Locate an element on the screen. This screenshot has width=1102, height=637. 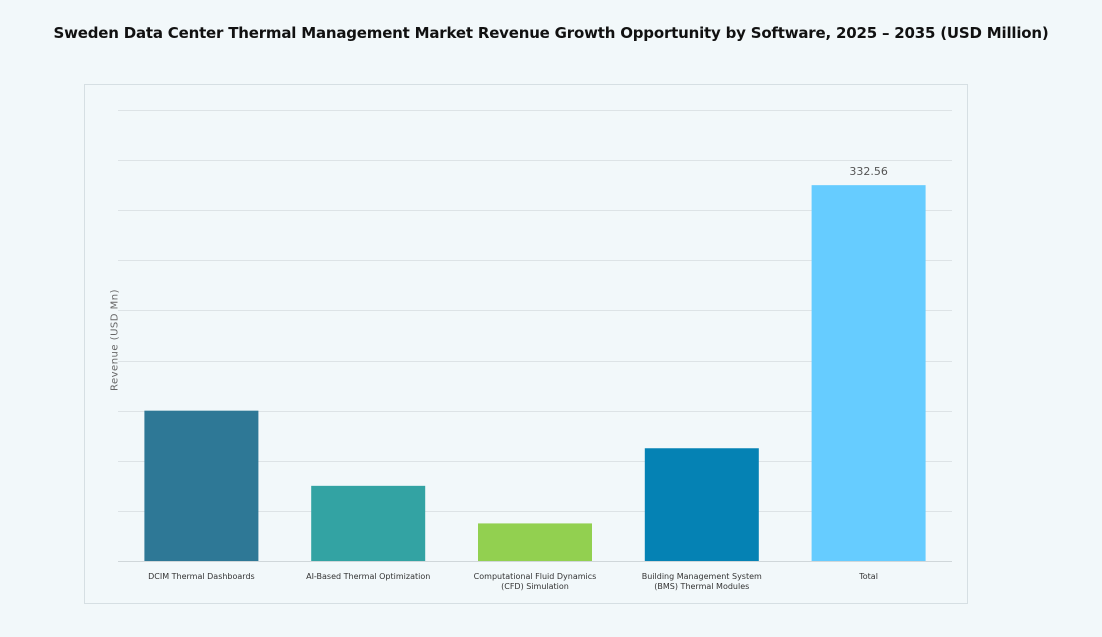
x-tick-label: DCIM Thermal Dashboards is located at coordinates (201, 576).